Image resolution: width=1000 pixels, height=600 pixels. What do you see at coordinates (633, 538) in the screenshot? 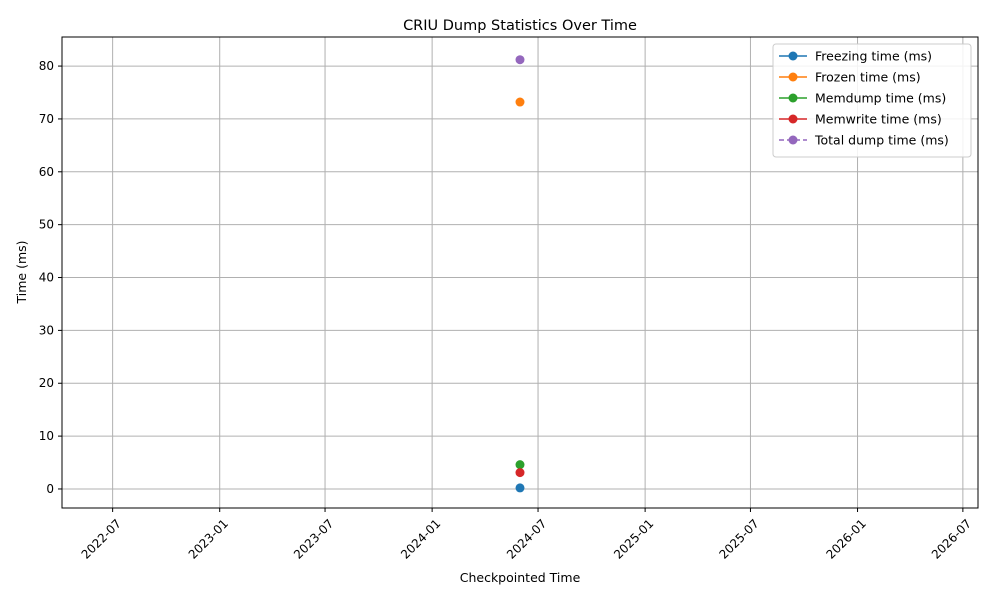
I see `x-tick-label: 2025-01` at bounding box center [633, 538].